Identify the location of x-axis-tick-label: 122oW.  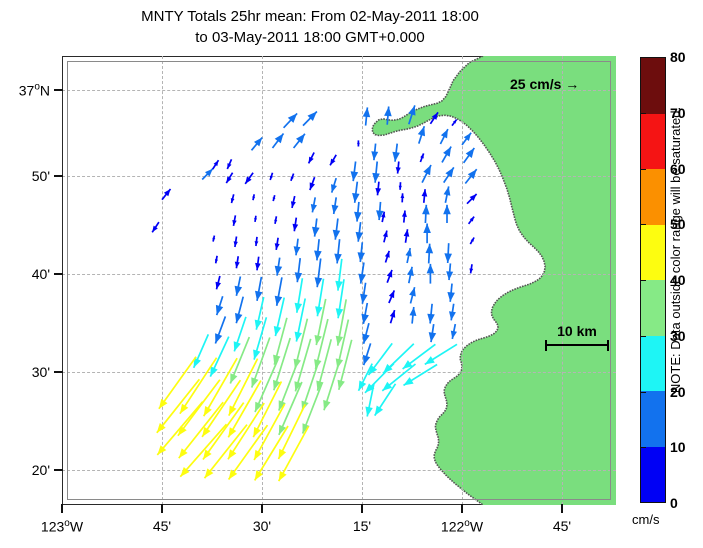
(462, 526).